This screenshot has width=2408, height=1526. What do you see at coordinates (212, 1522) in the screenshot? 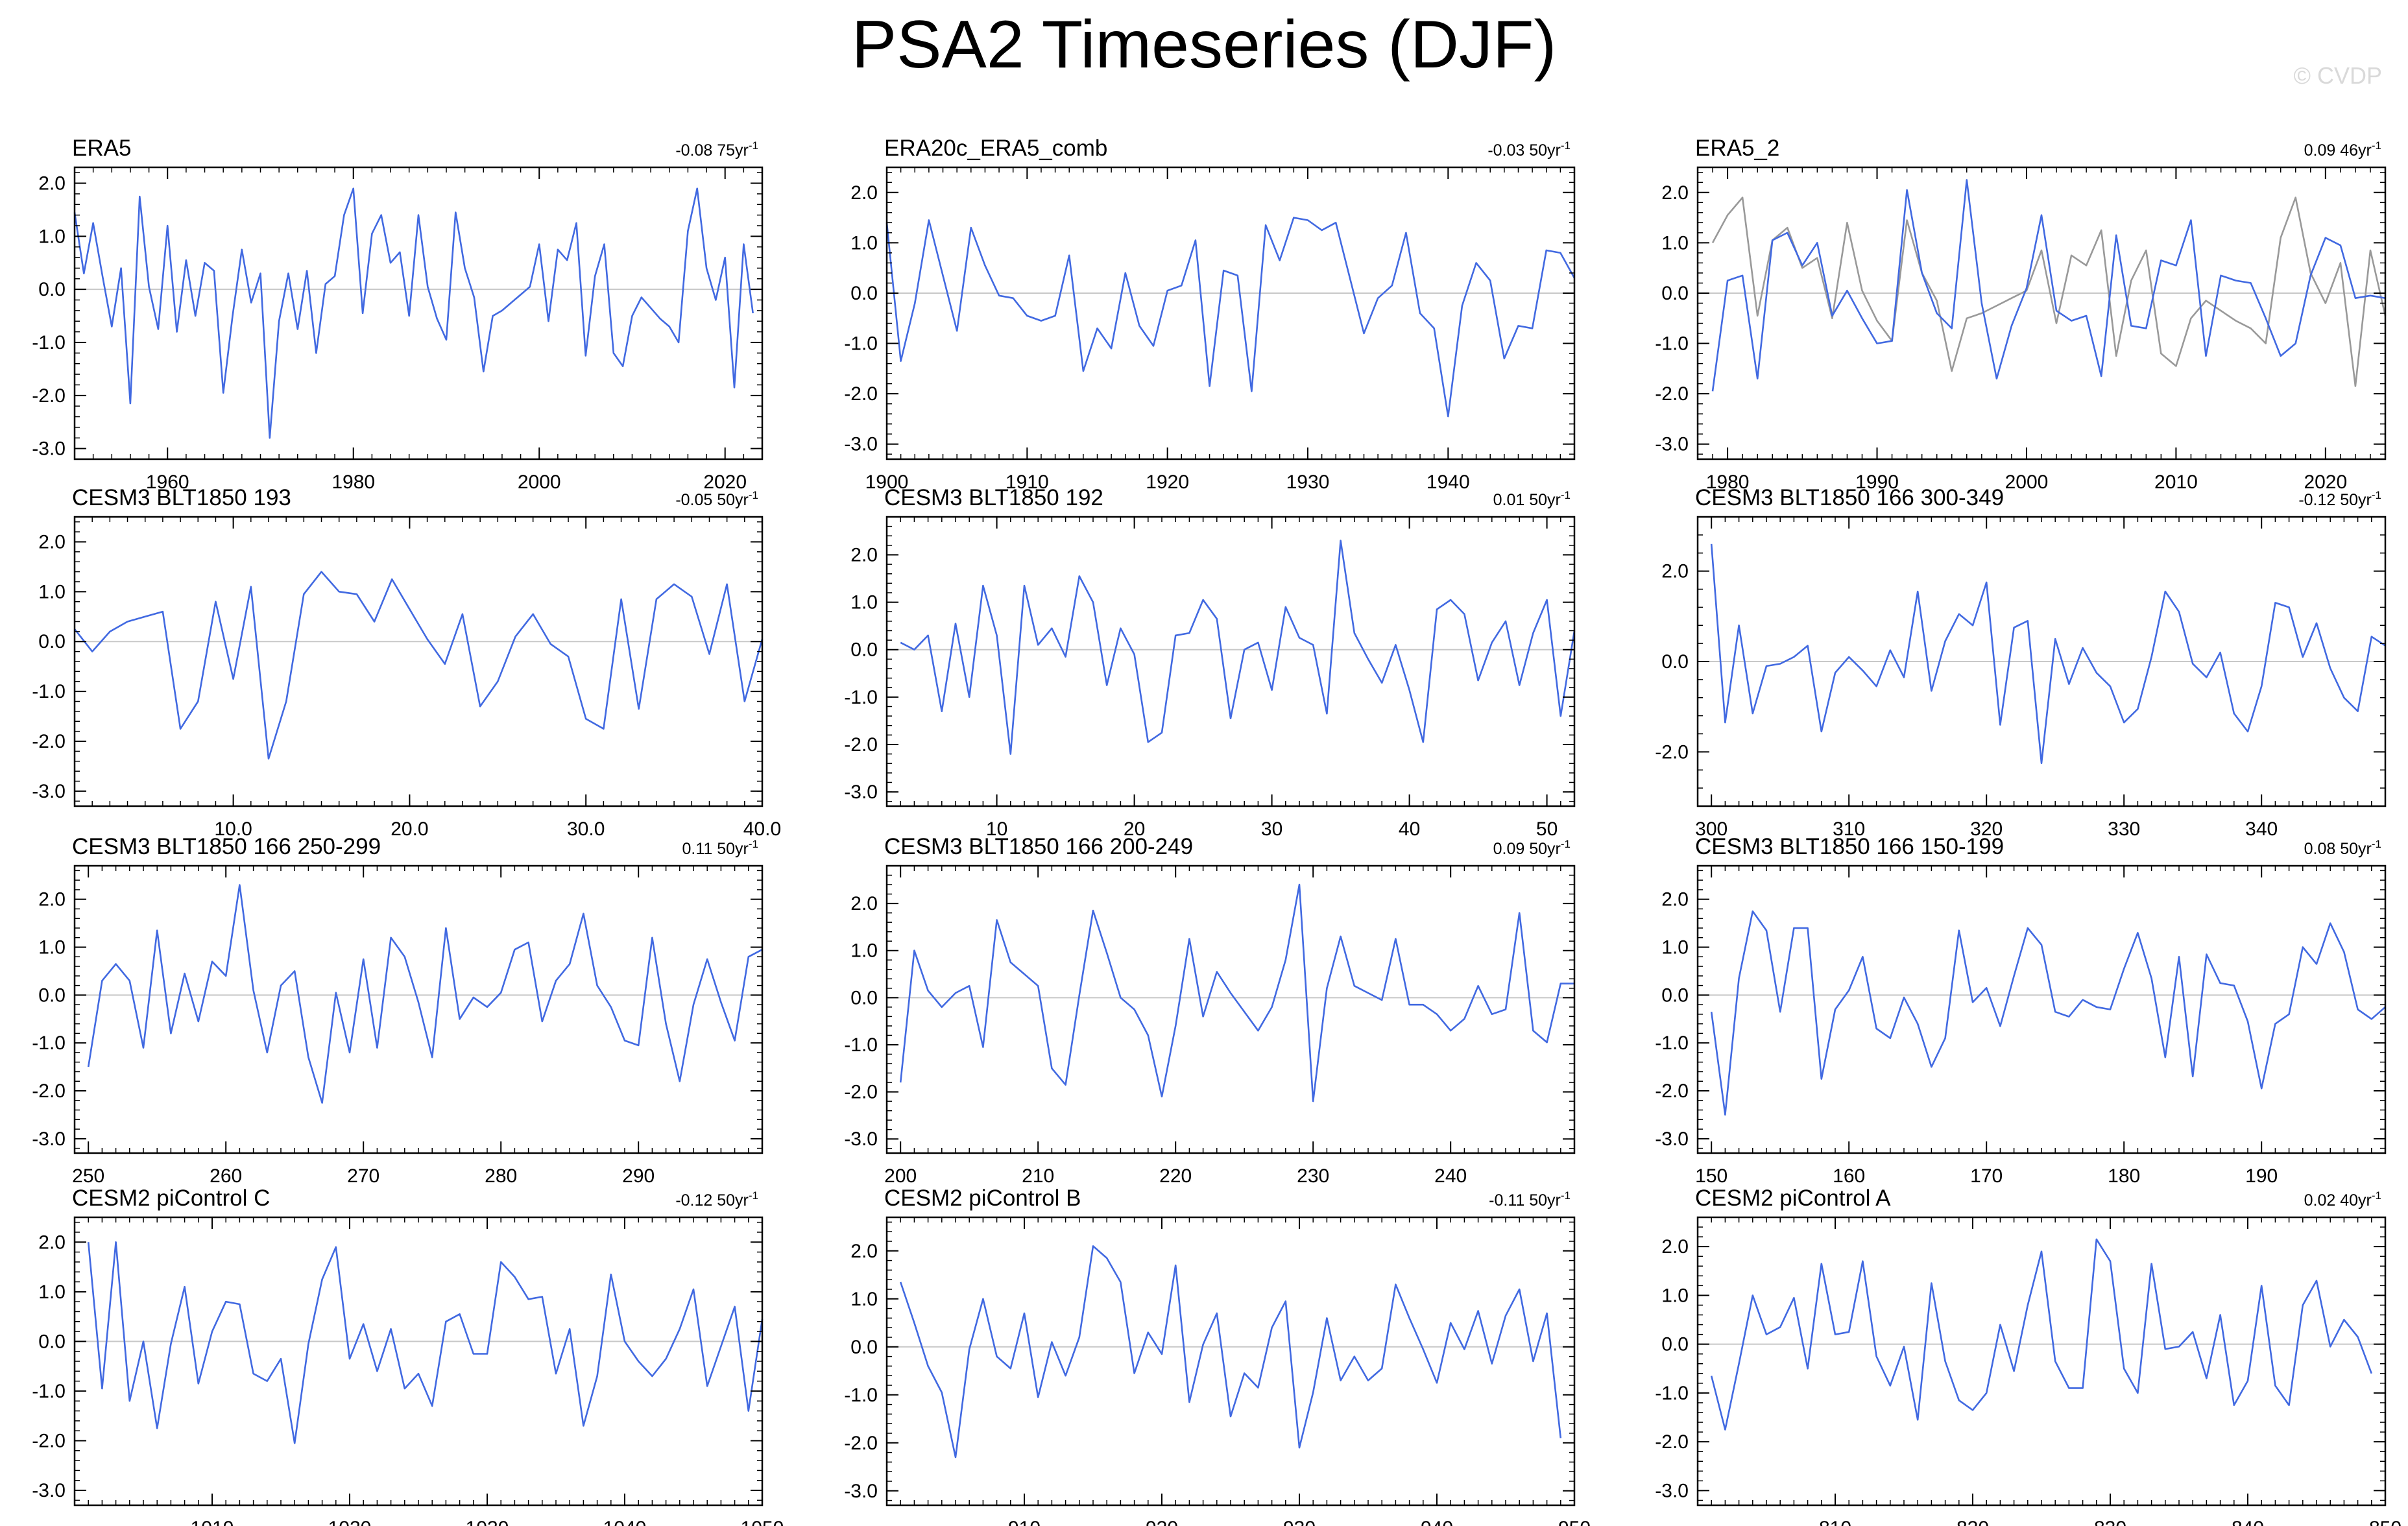
I see `x-tick-label: 1010` at bounding box center [212, 1522].